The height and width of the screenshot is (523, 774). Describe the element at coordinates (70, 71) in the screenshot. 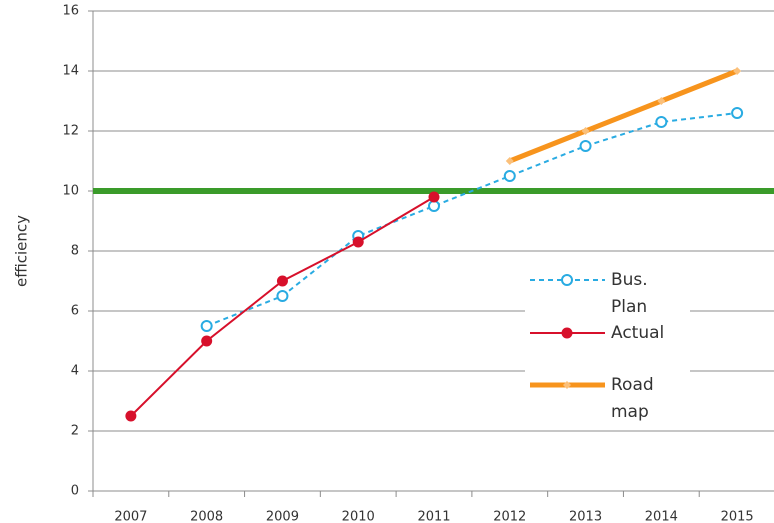

I see `y-tick-label: 14` at that location.